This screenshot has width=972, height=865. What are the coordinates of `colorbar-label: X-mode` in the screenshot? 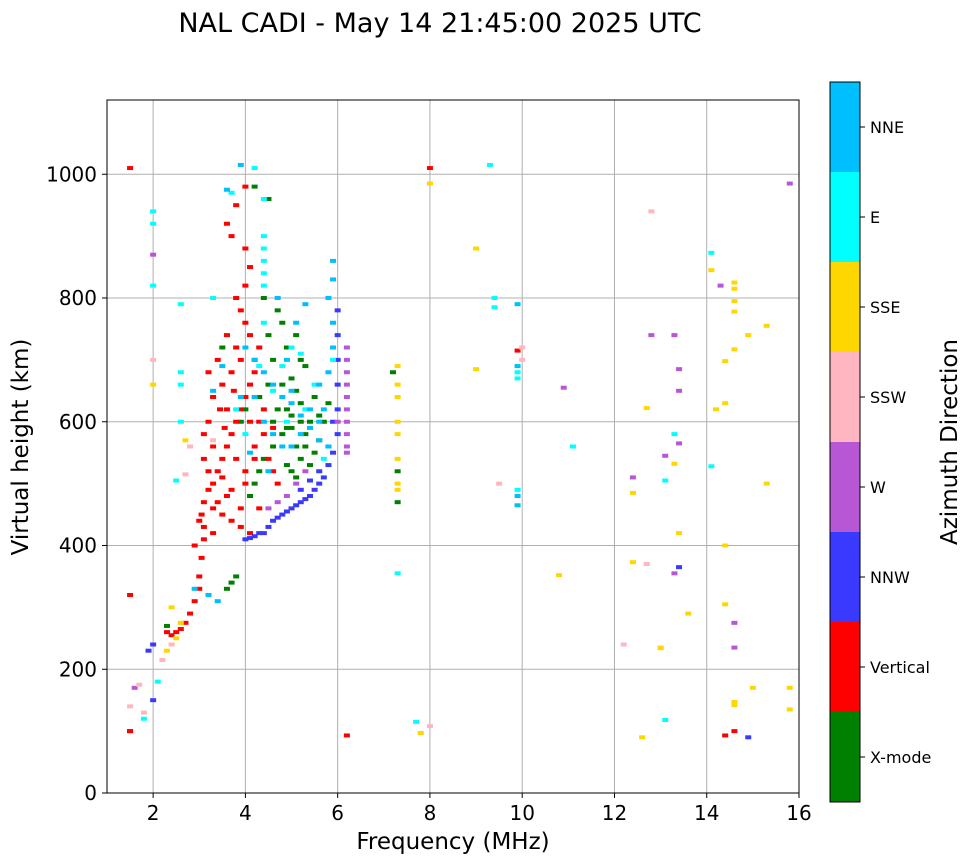 It's located at (900, 757).